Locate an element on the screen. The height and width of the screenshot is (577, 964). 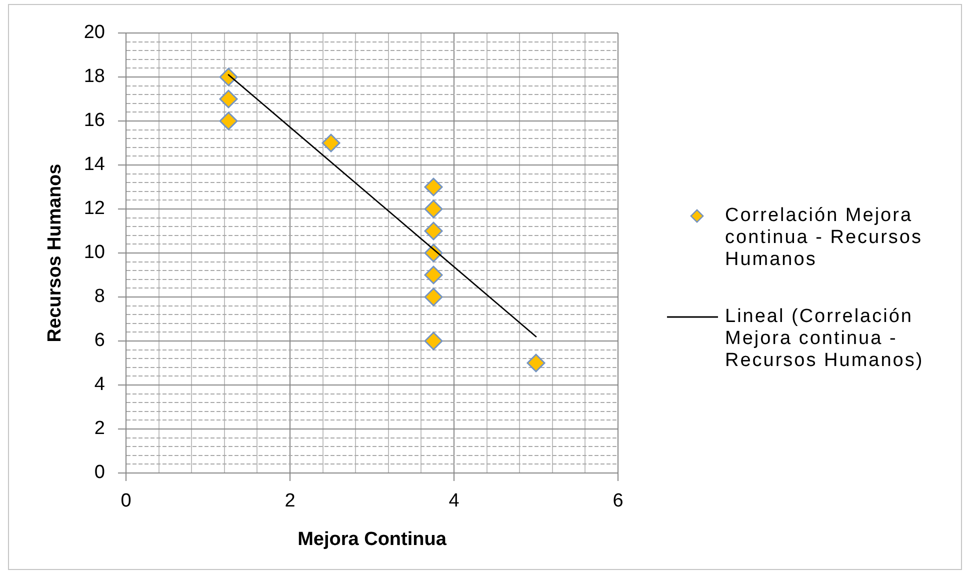
y-axis-title: Recursos Humanos is located at coordinates (55, 253).